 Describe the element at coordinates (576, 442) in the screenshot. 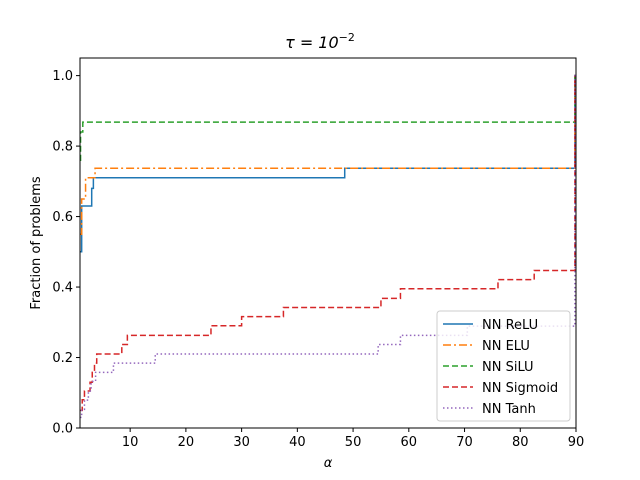

I see `x-tick-label: 90` at that location.